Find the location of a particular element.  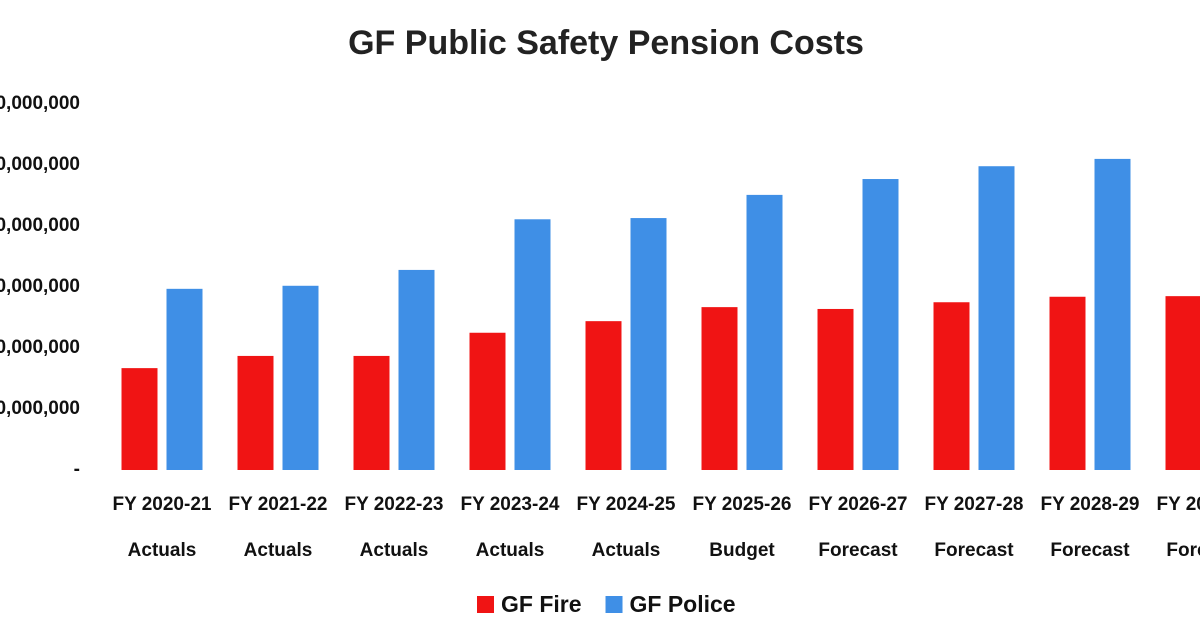

x-tick-label: FY 2025-26 is located at coordinates (742, 504).